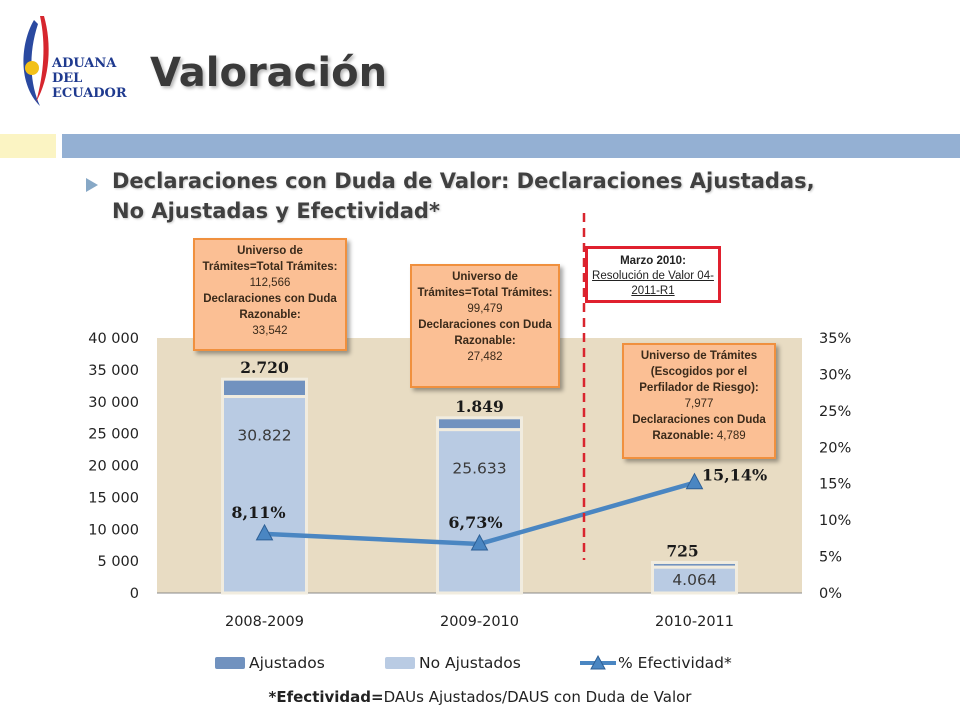  What do you see at coordinates (682, 550) in the screenshot?
I see `data-label-ajustados: 725` at bounding box center [682, 550].